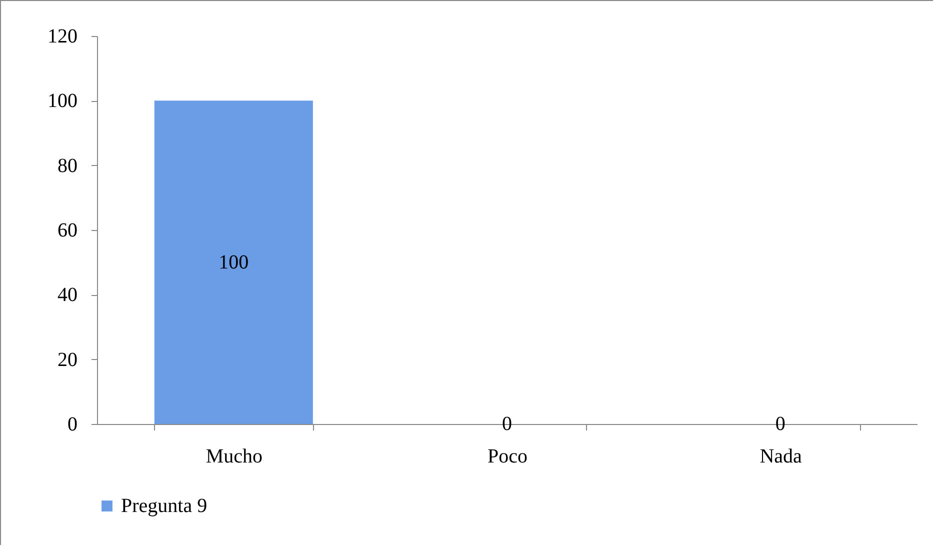 The width and height of the screenshot is (935, 547). I want to click on y-tick-label: 80, so click(68, 165).